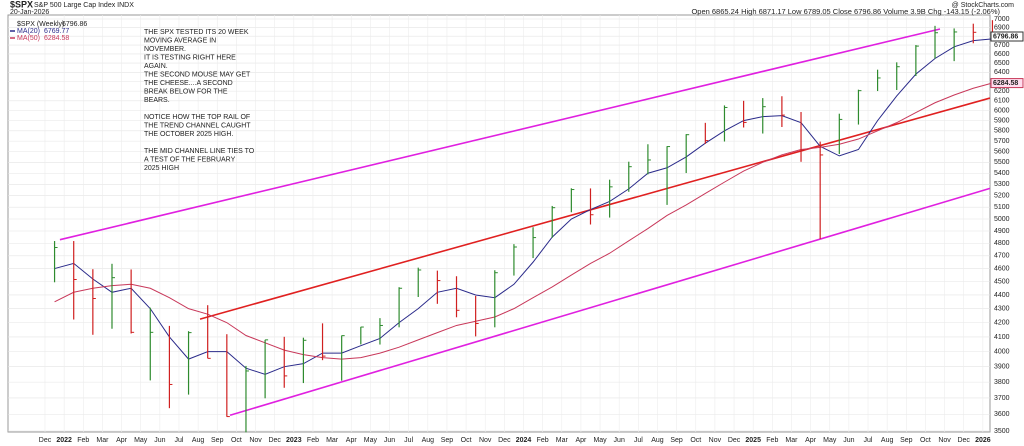  Describe the element at coordinates (64, 440) in the screenshot. I see `x-tick-label: 2022` at that location.